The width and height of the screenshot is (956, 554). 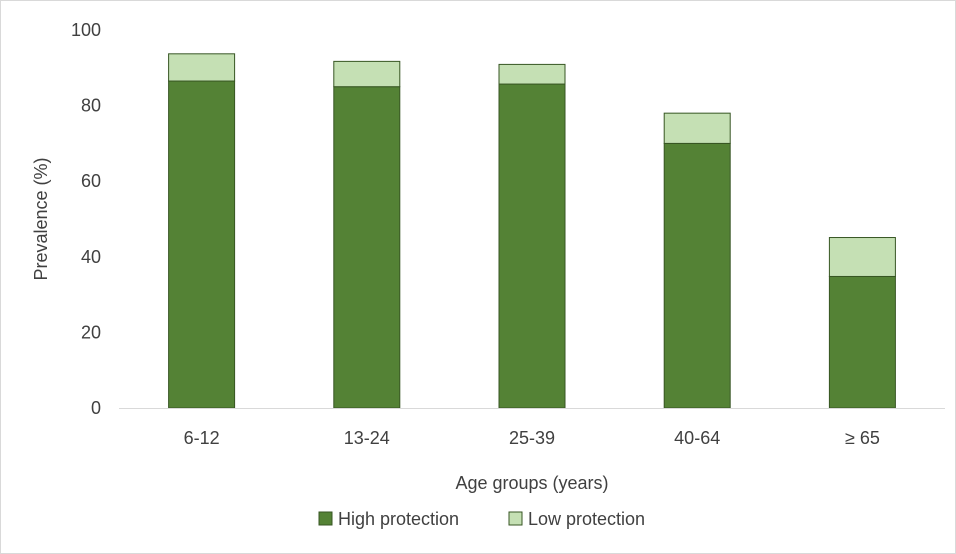 What do you see at coordinates (91, 106) in the screenshot?
I see `y-tick-label: 80` at bounding box center [91, 106].